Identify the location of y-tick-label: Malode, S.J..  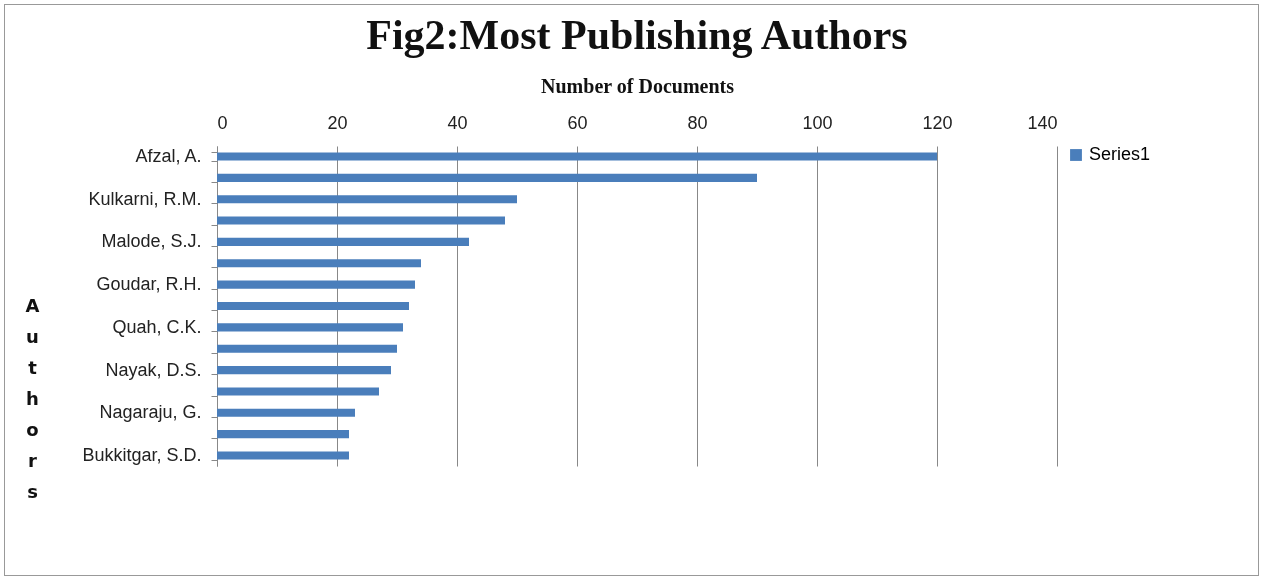
(151, 241).